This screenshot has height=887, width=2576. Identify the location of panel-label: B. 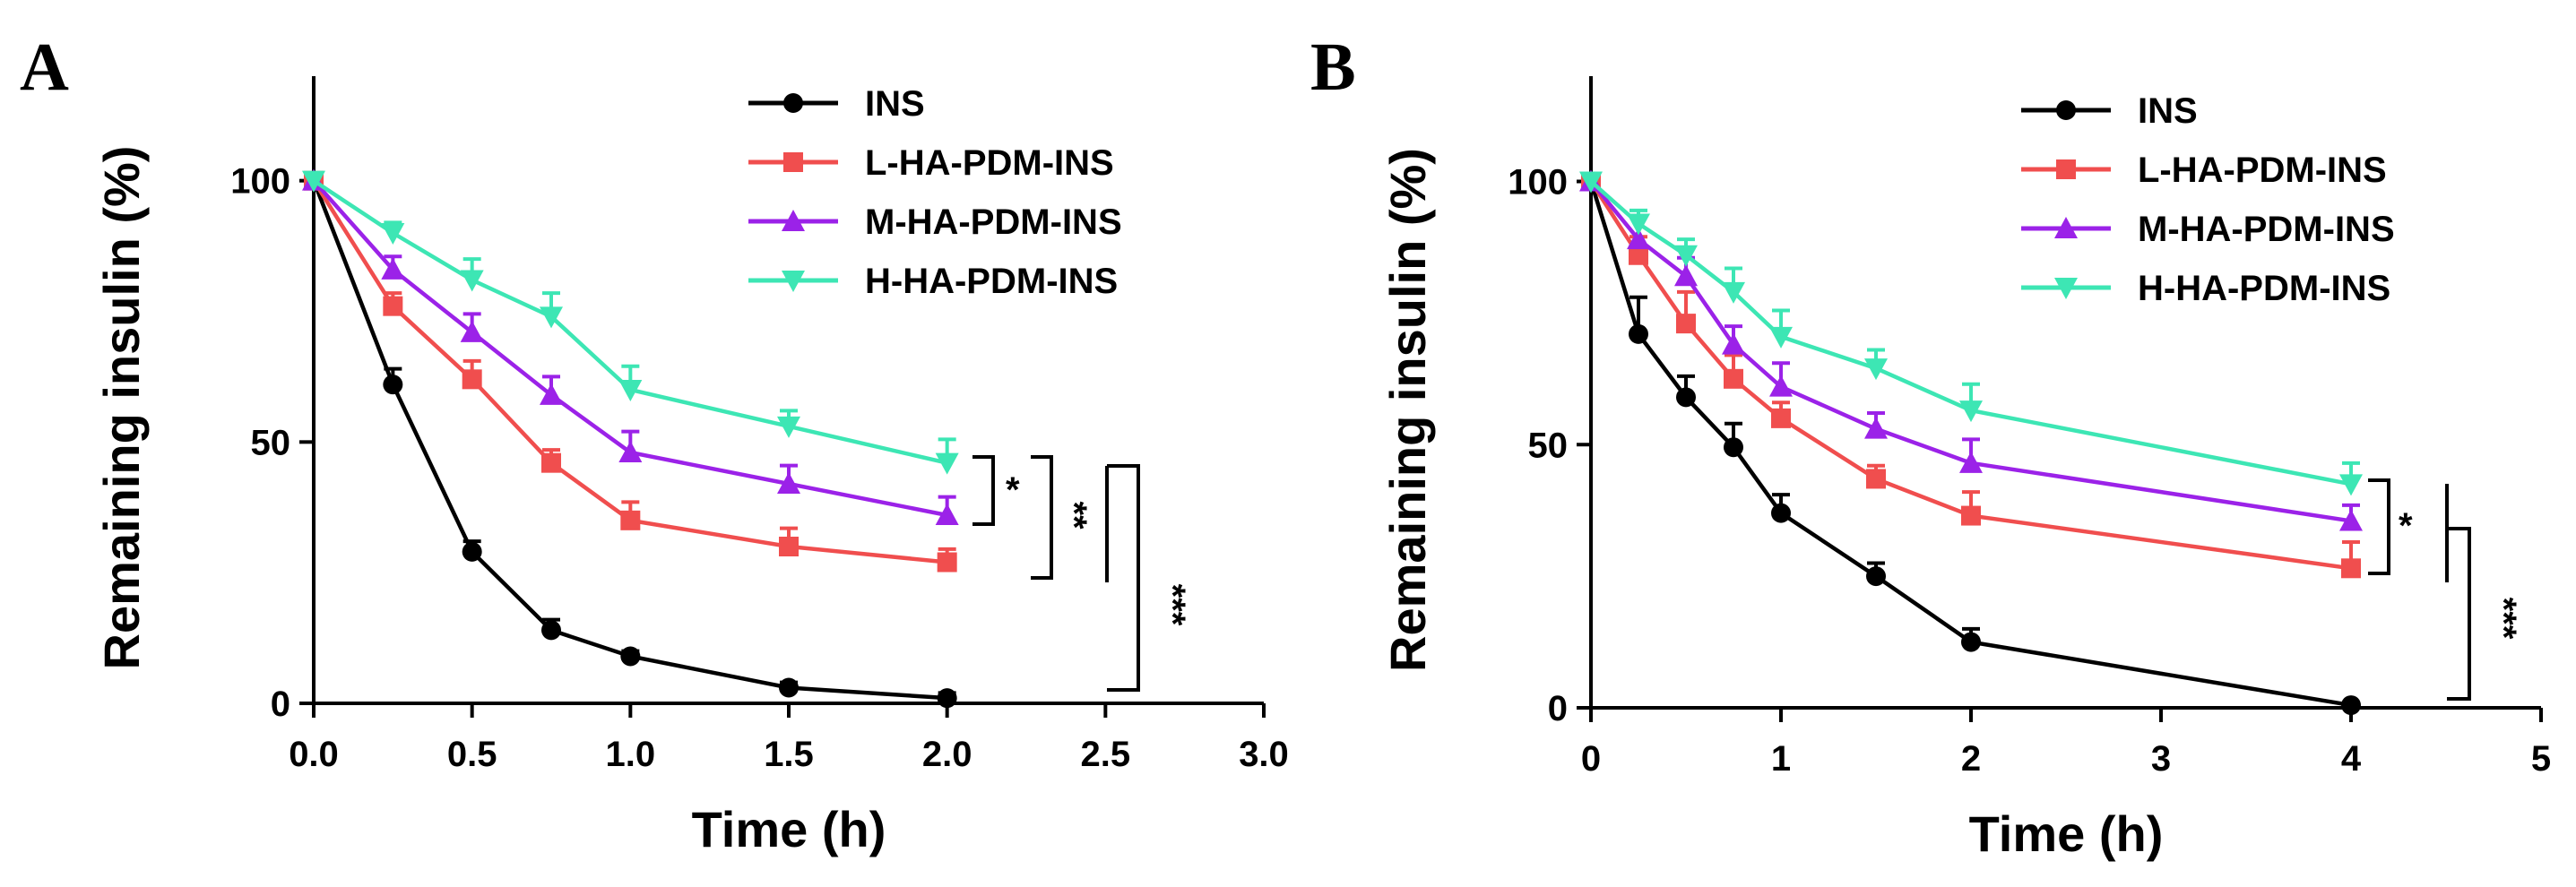
(1333, 67).